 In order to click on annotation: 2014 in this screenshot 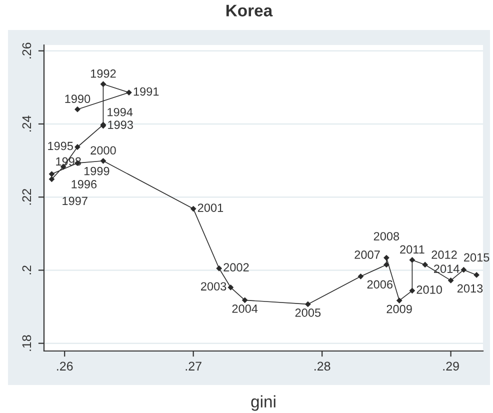, I will do `click(447, 269)`.